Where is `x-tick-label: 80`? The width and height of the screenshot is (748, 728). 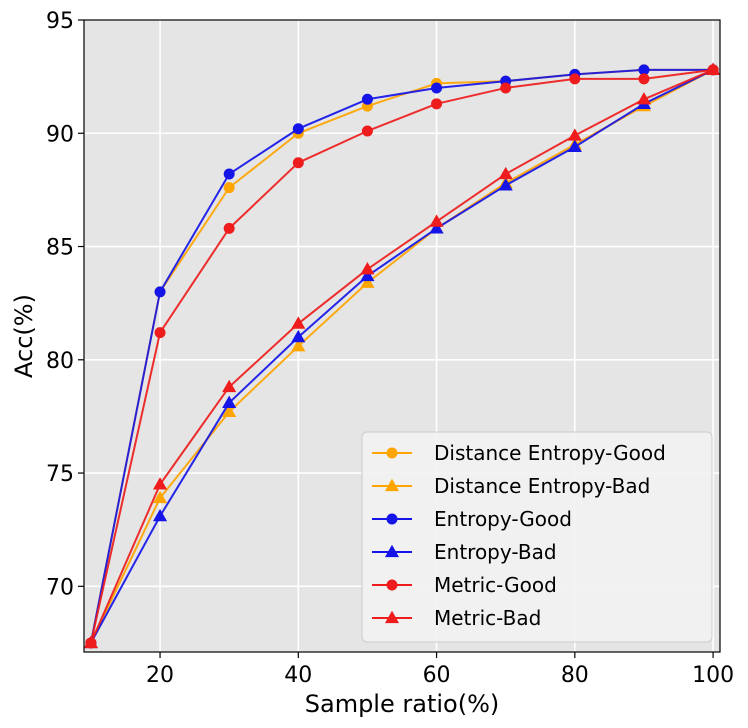 x-tick-label: 80 is located at coordinates (575, 675).